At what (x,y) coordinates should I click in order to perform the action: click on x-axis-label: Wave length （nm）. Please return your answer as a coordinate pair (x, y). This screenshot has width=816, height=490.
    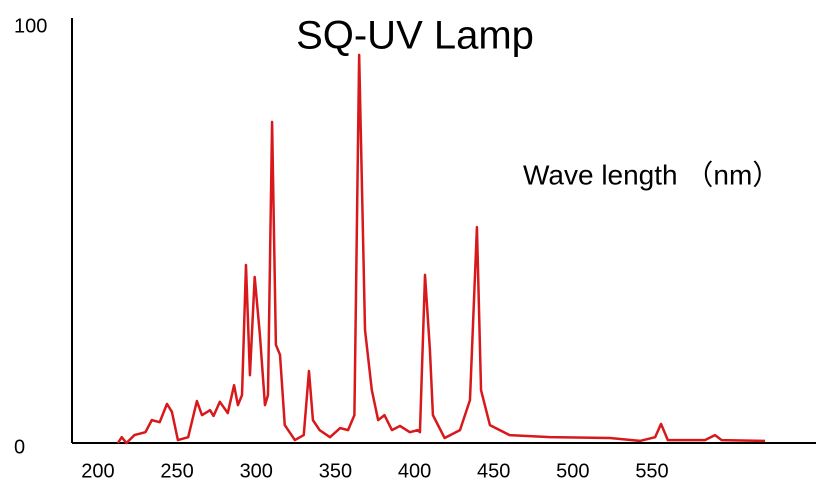
    Looking at the image, I should click on (651, 174).